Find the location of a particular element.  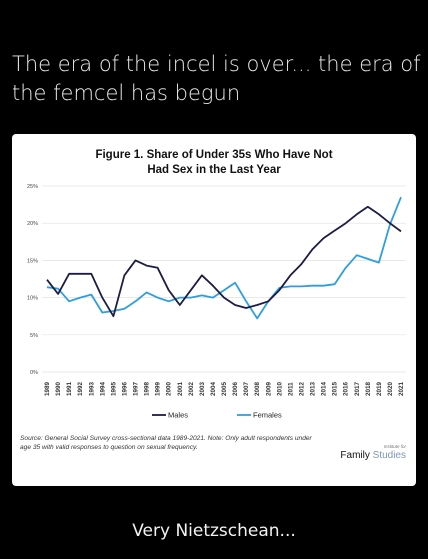

x-tick-label: 2005 is located at coordinates (224, 388).